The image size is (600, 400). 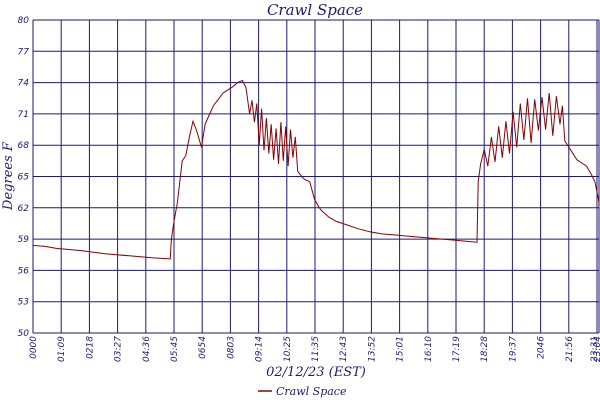 What do you see at coordinates (260, 349) in the screenshot?
I see `x-tick-label: 09:14` at bounding box center [260, 349].